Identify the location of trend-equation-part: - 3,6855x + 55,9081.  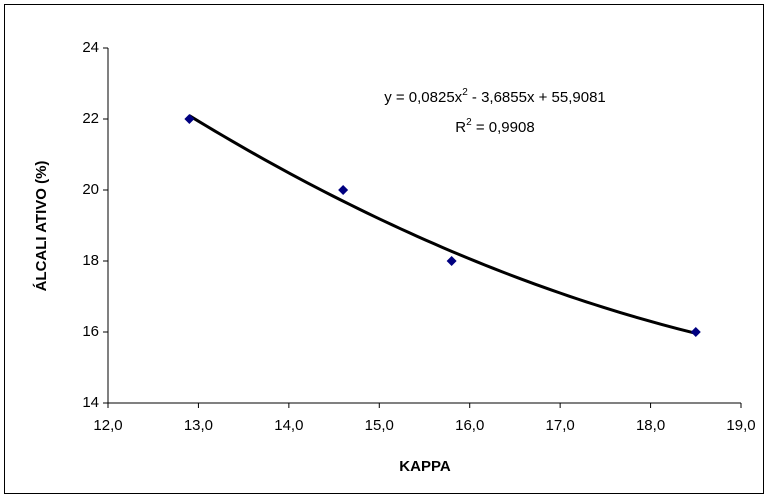
(537, 97).